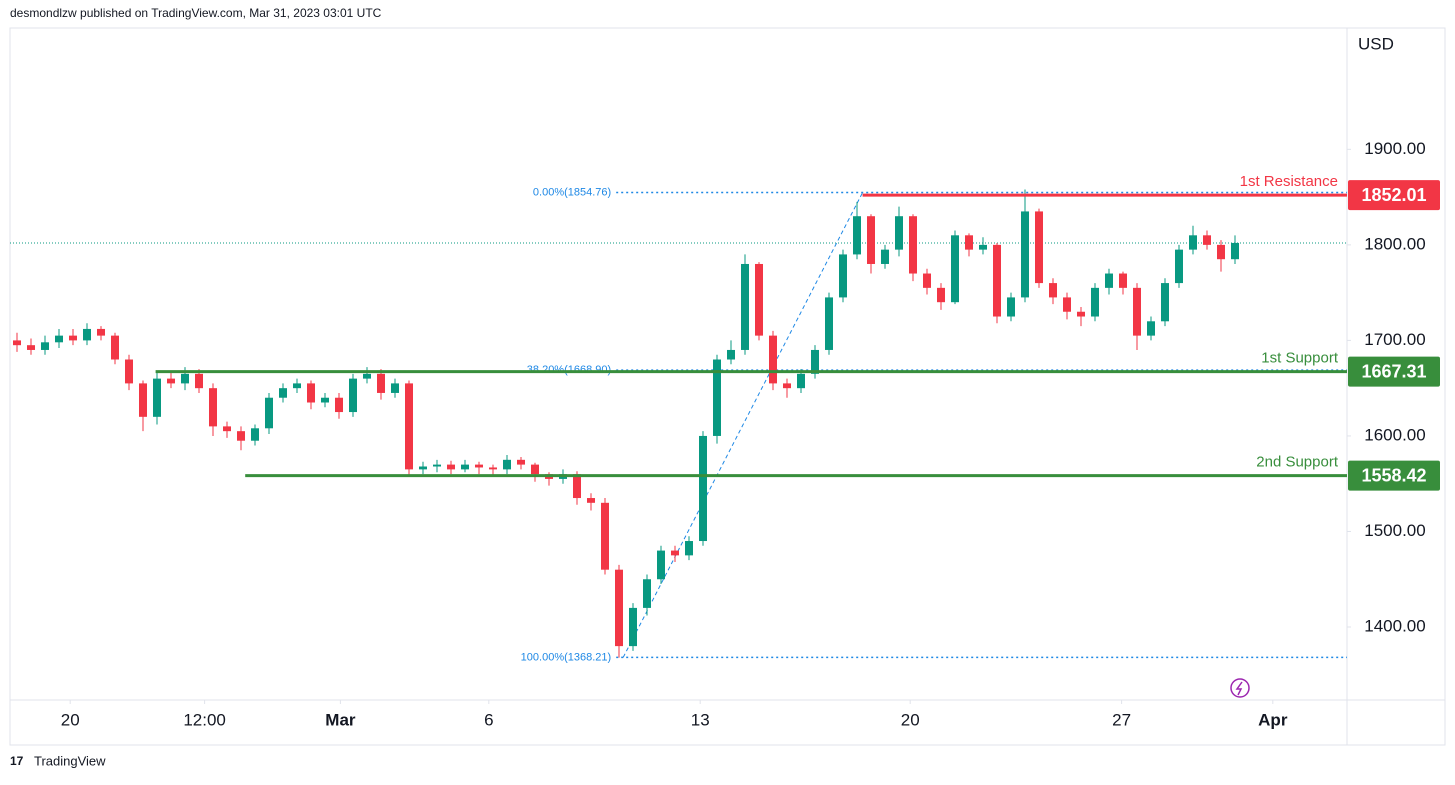  I want to click on flash-icon-bolt, so click(1239, 688).